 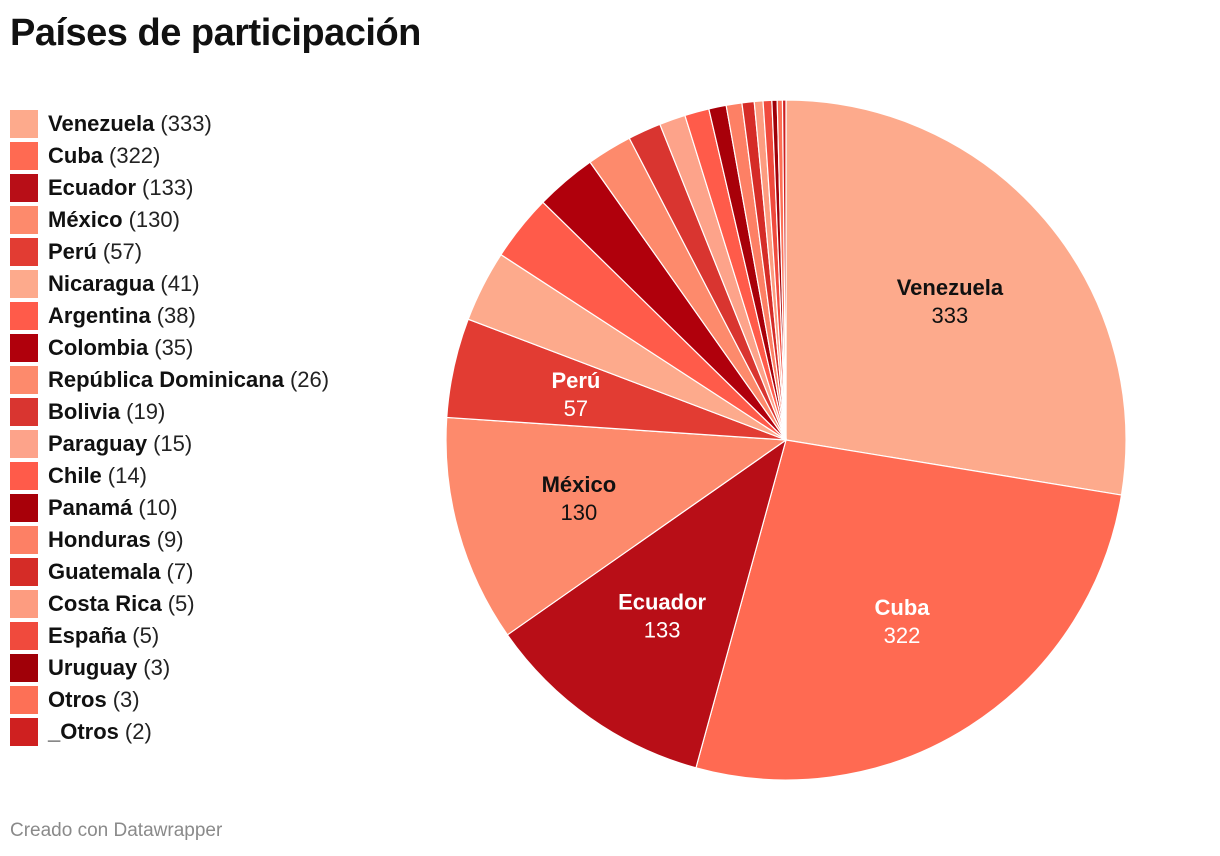 I want to click on slice-label: Cuba, so click(x=903, y=607).